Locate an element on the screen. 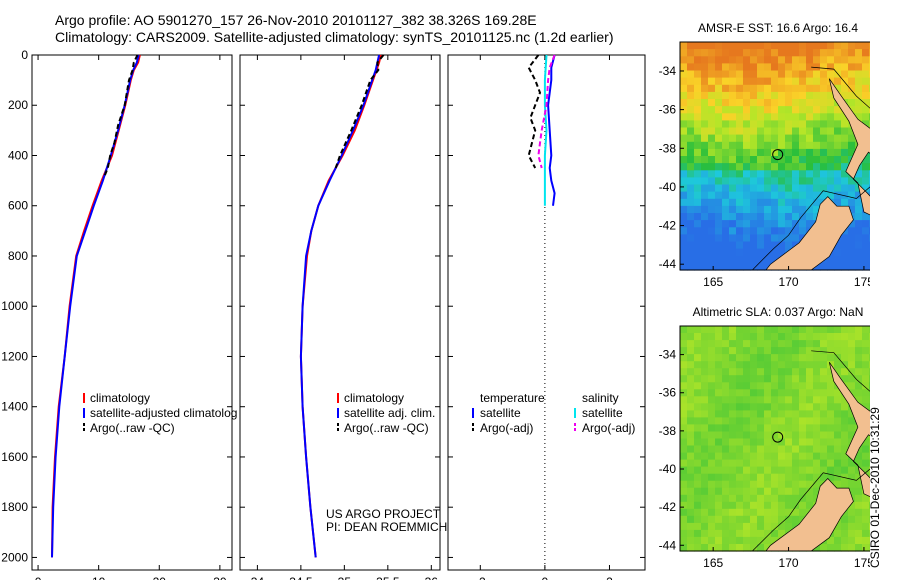  x-tick-label: 35.5 is located at coordinates (388, 577).